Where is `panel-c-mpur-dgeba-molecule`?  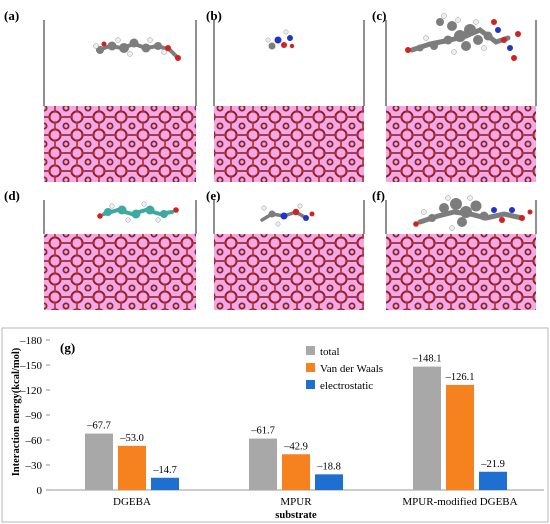
panel-c-mpur-dgeba-molecule is located at coordinates (463, 37).